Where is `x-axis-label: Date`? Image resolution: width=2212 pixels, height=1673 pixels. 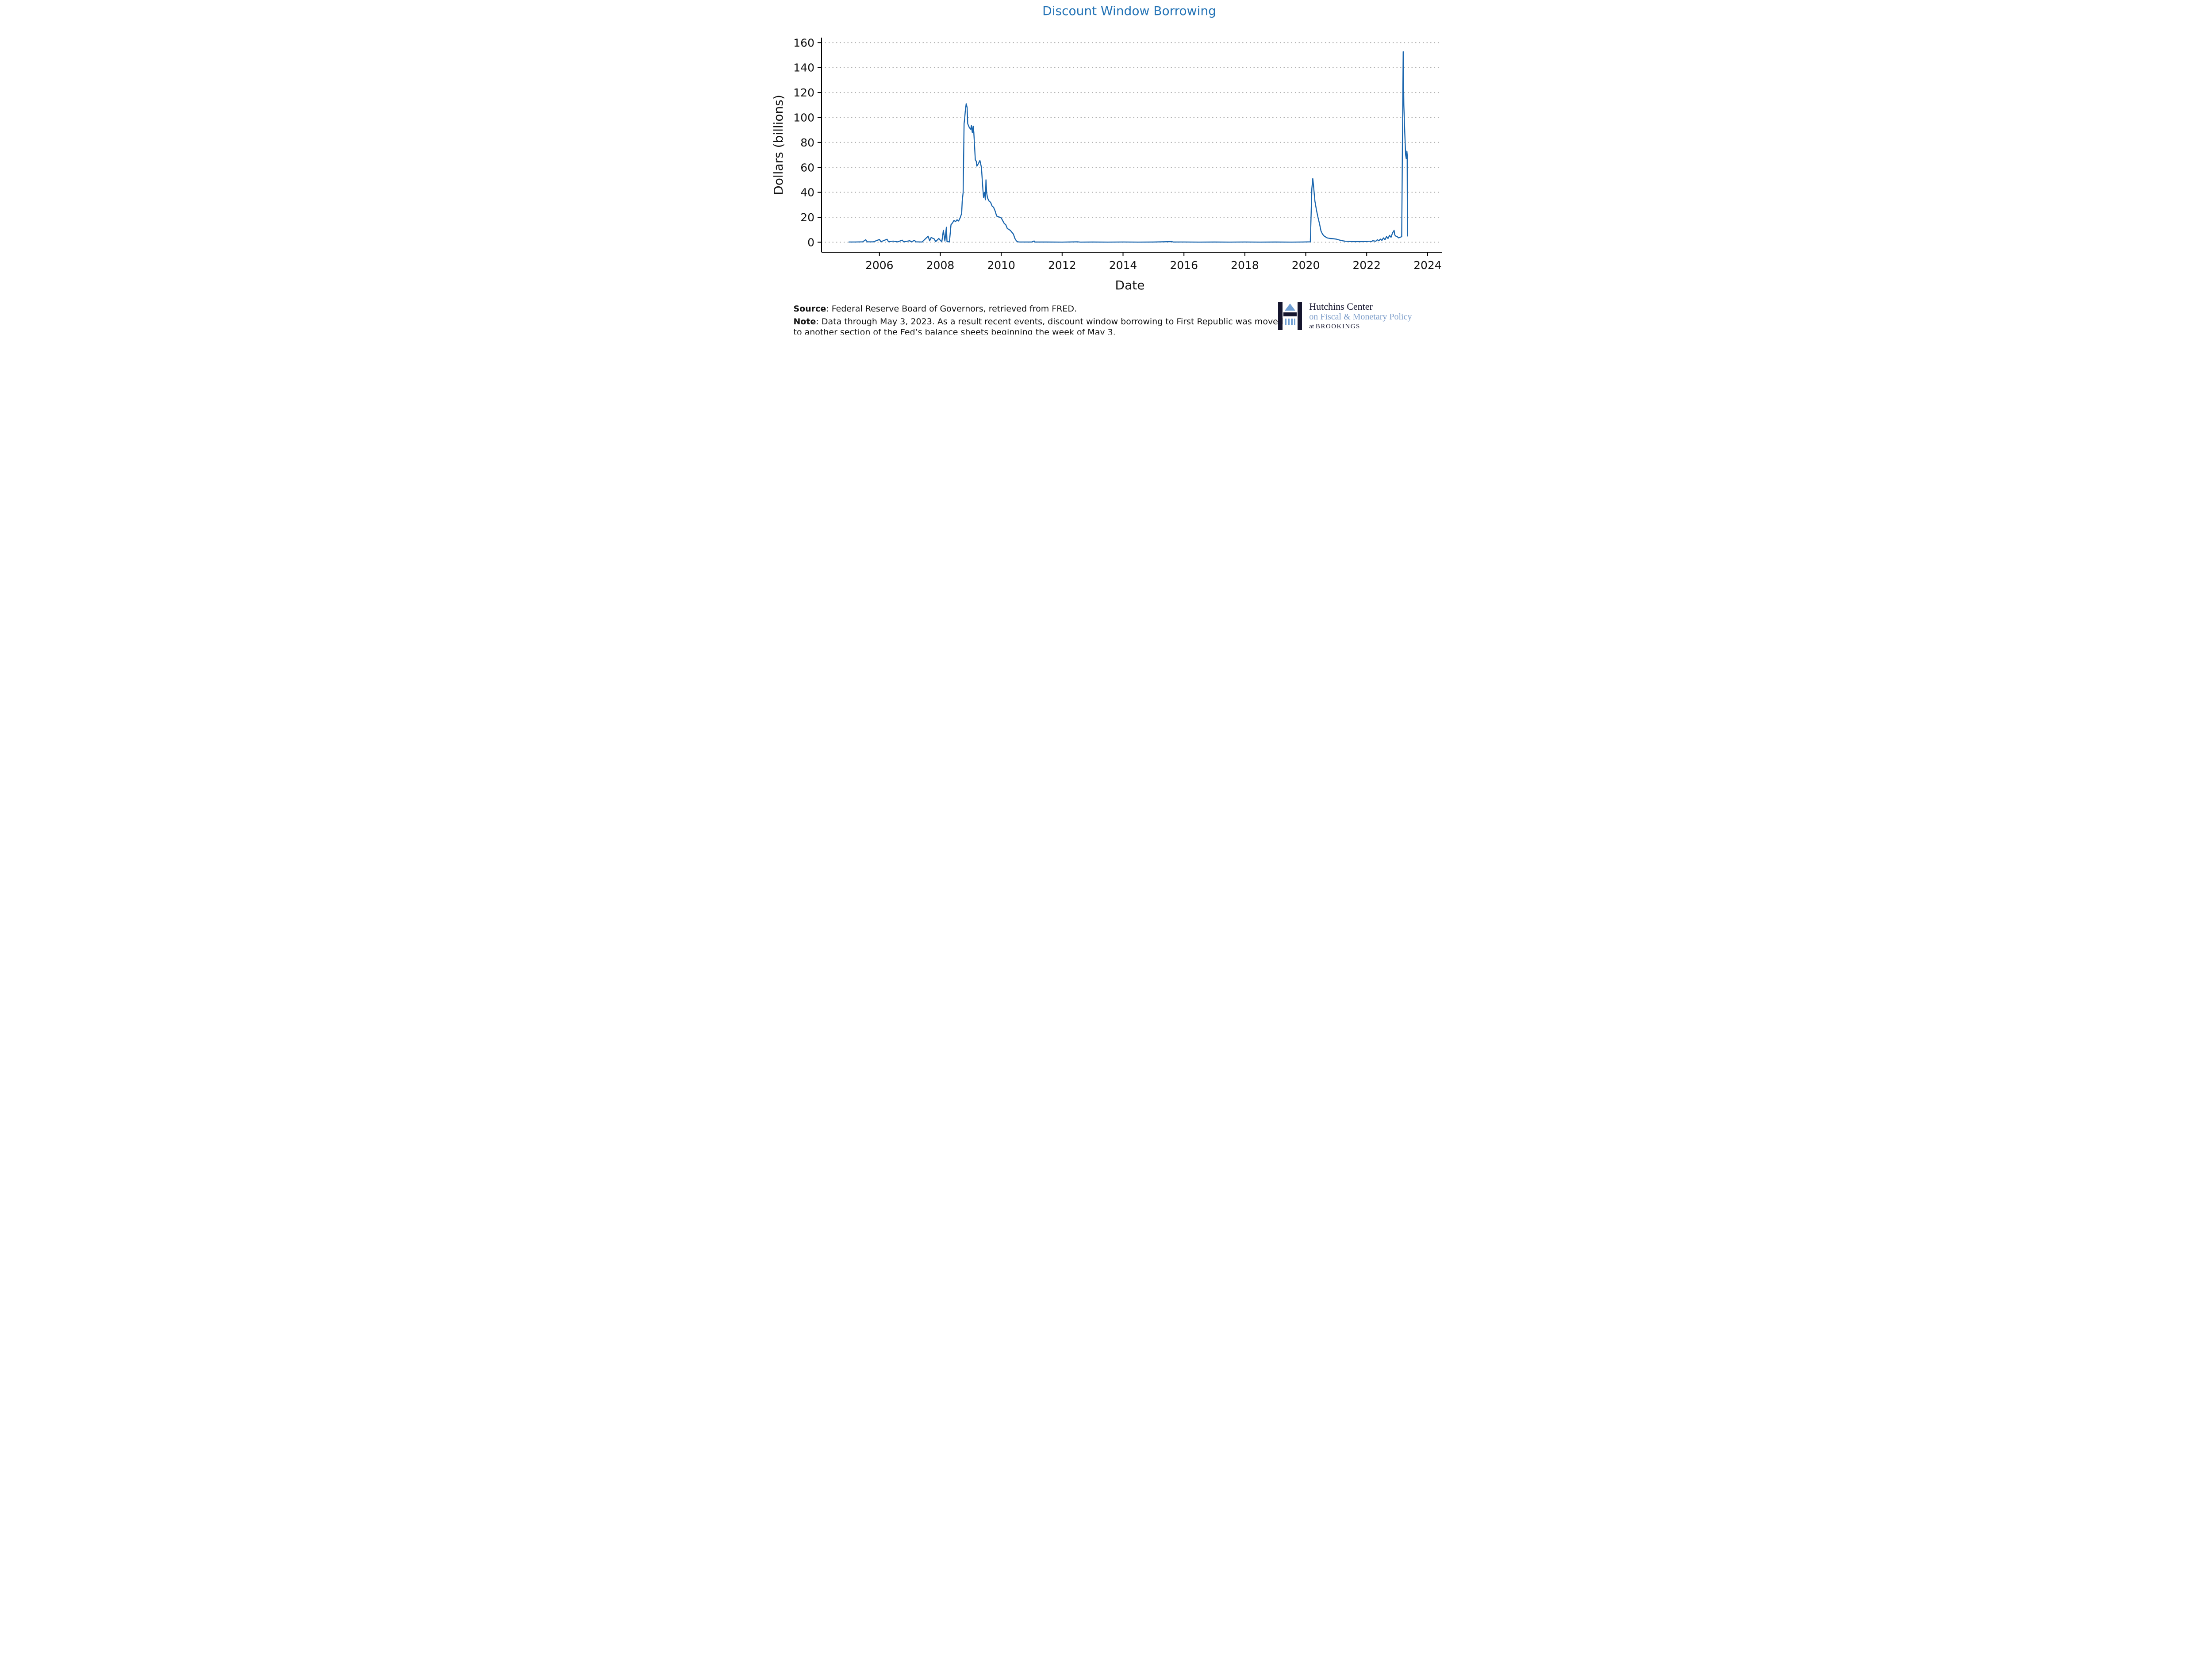 x-axis-label: Date is located at coordinates (1130, 285).